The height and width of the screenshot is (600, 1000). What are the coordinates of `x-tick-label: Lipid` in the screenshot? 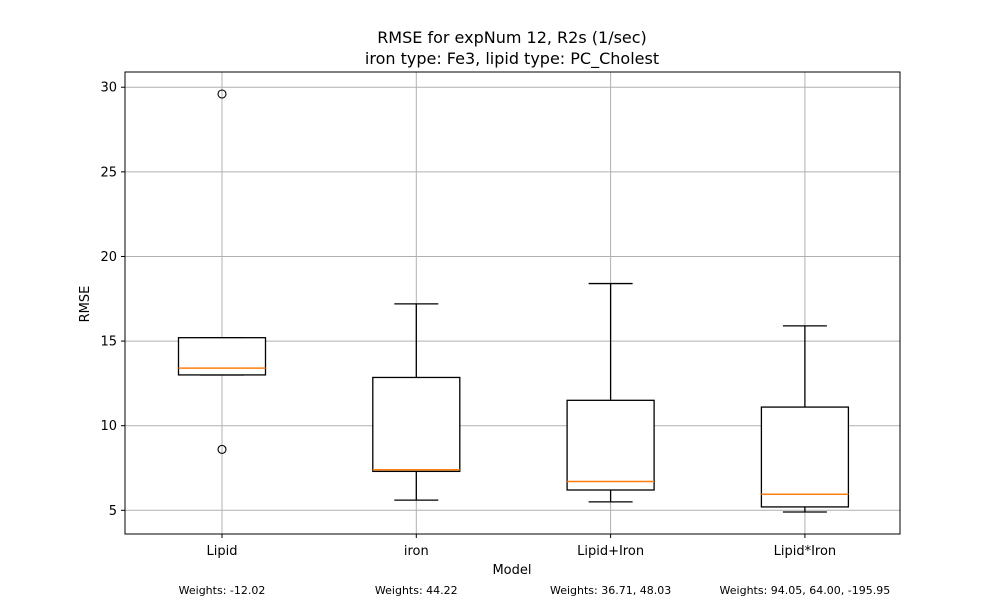 It's located at (222, 551).